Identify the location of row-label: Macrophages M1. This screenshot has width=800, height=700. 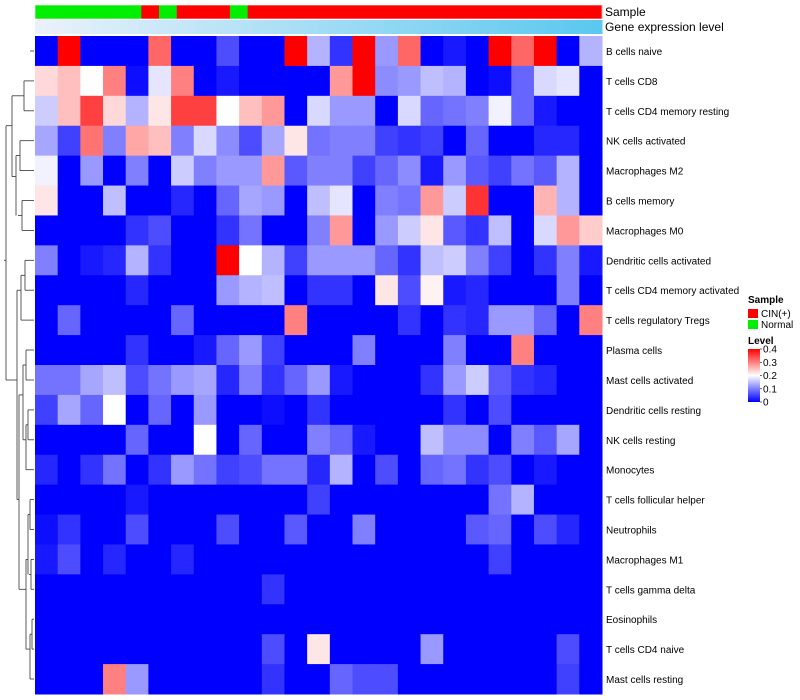
(645, 560).